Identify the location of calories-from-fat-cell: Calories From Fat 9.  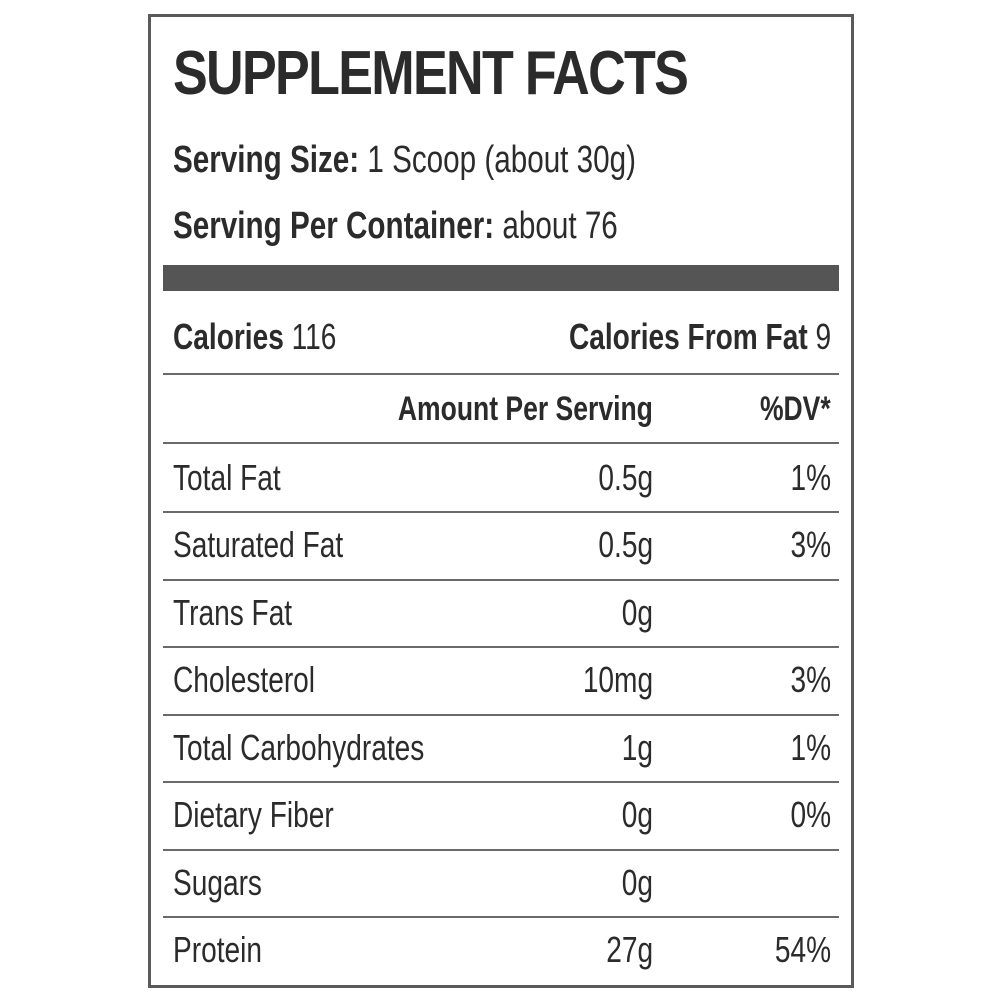
(700, 337).